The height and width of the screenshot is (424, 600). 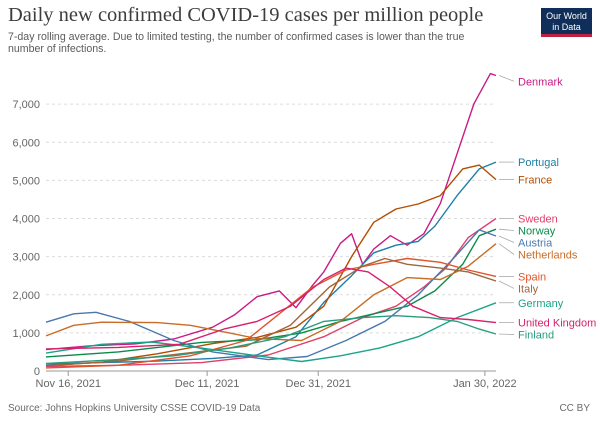 I want to click on logo-line-2: in Data, so click(x=566, y=27).